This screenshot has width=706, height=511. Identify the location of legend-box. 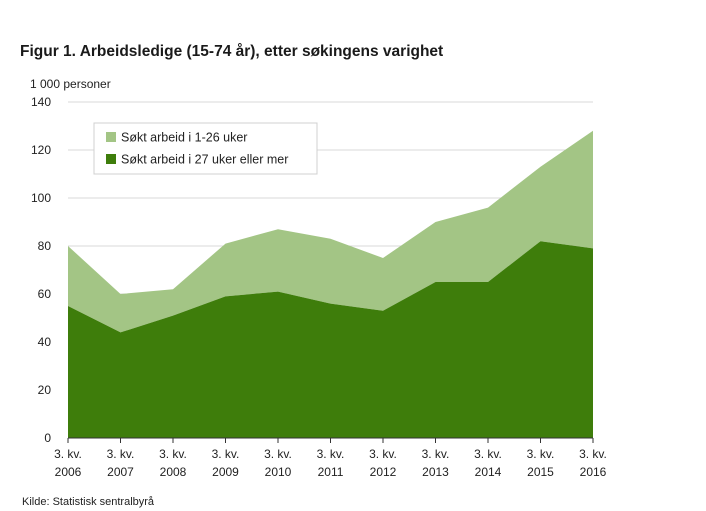
(205, 148).